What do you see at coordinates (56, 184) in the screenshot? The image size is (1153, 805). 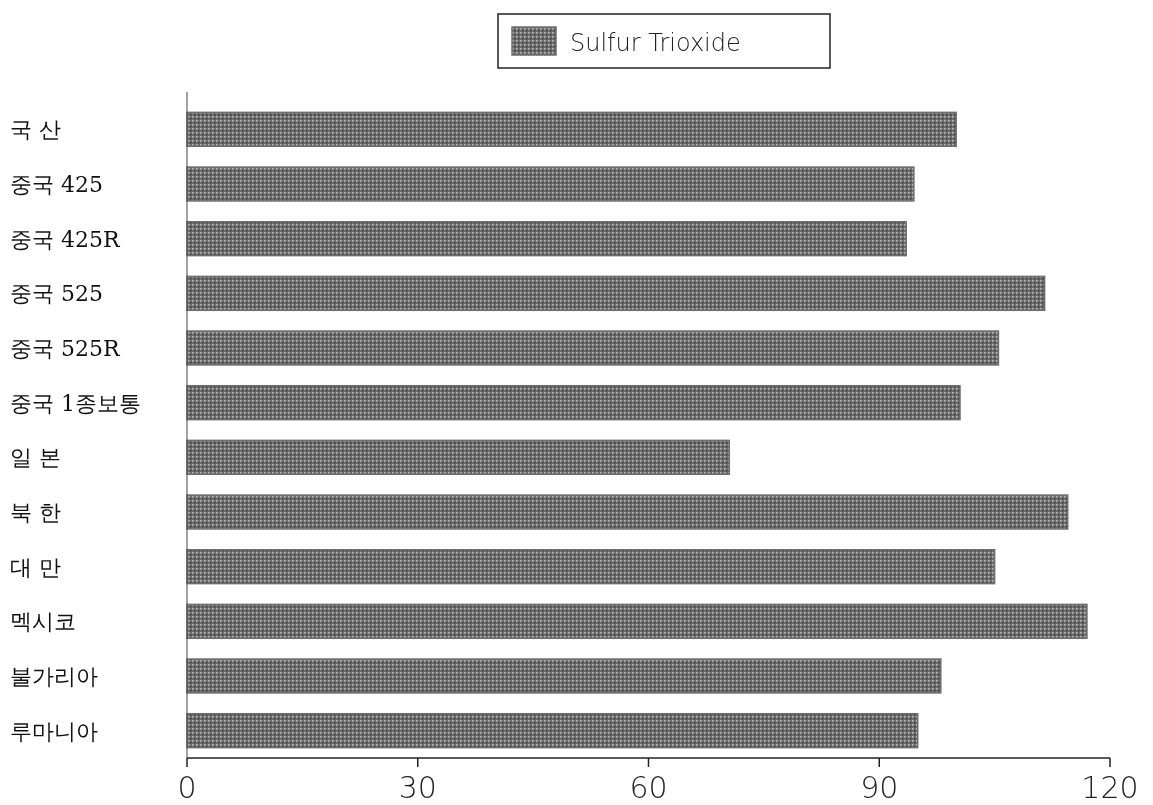 I see `y-tick-label: 중국 425` at bounding box center [56, 184].